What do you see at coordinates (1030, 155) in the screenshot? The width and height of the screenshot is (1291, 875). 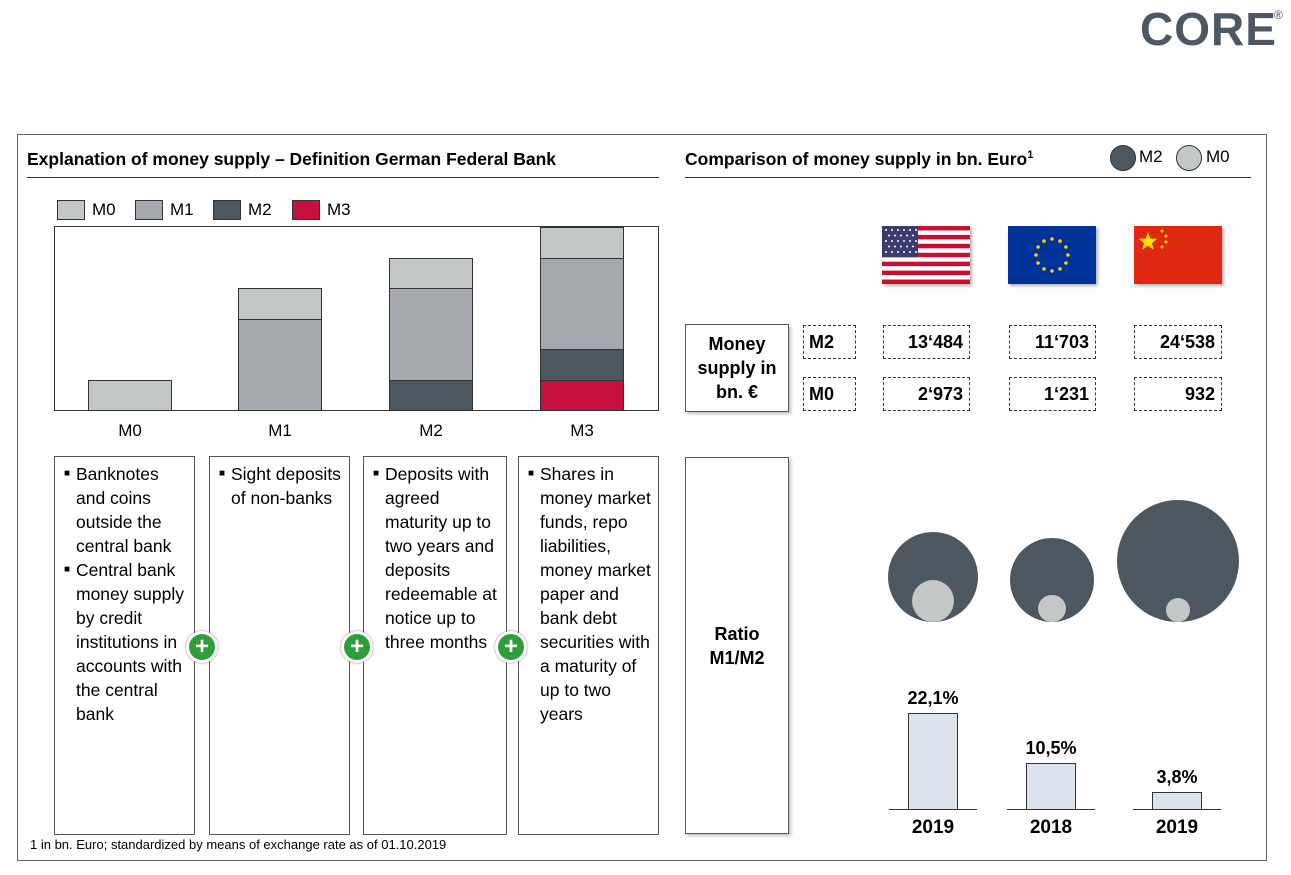 I see `right-title-footnote-mark: 1` at bounding box center [1030, 155].